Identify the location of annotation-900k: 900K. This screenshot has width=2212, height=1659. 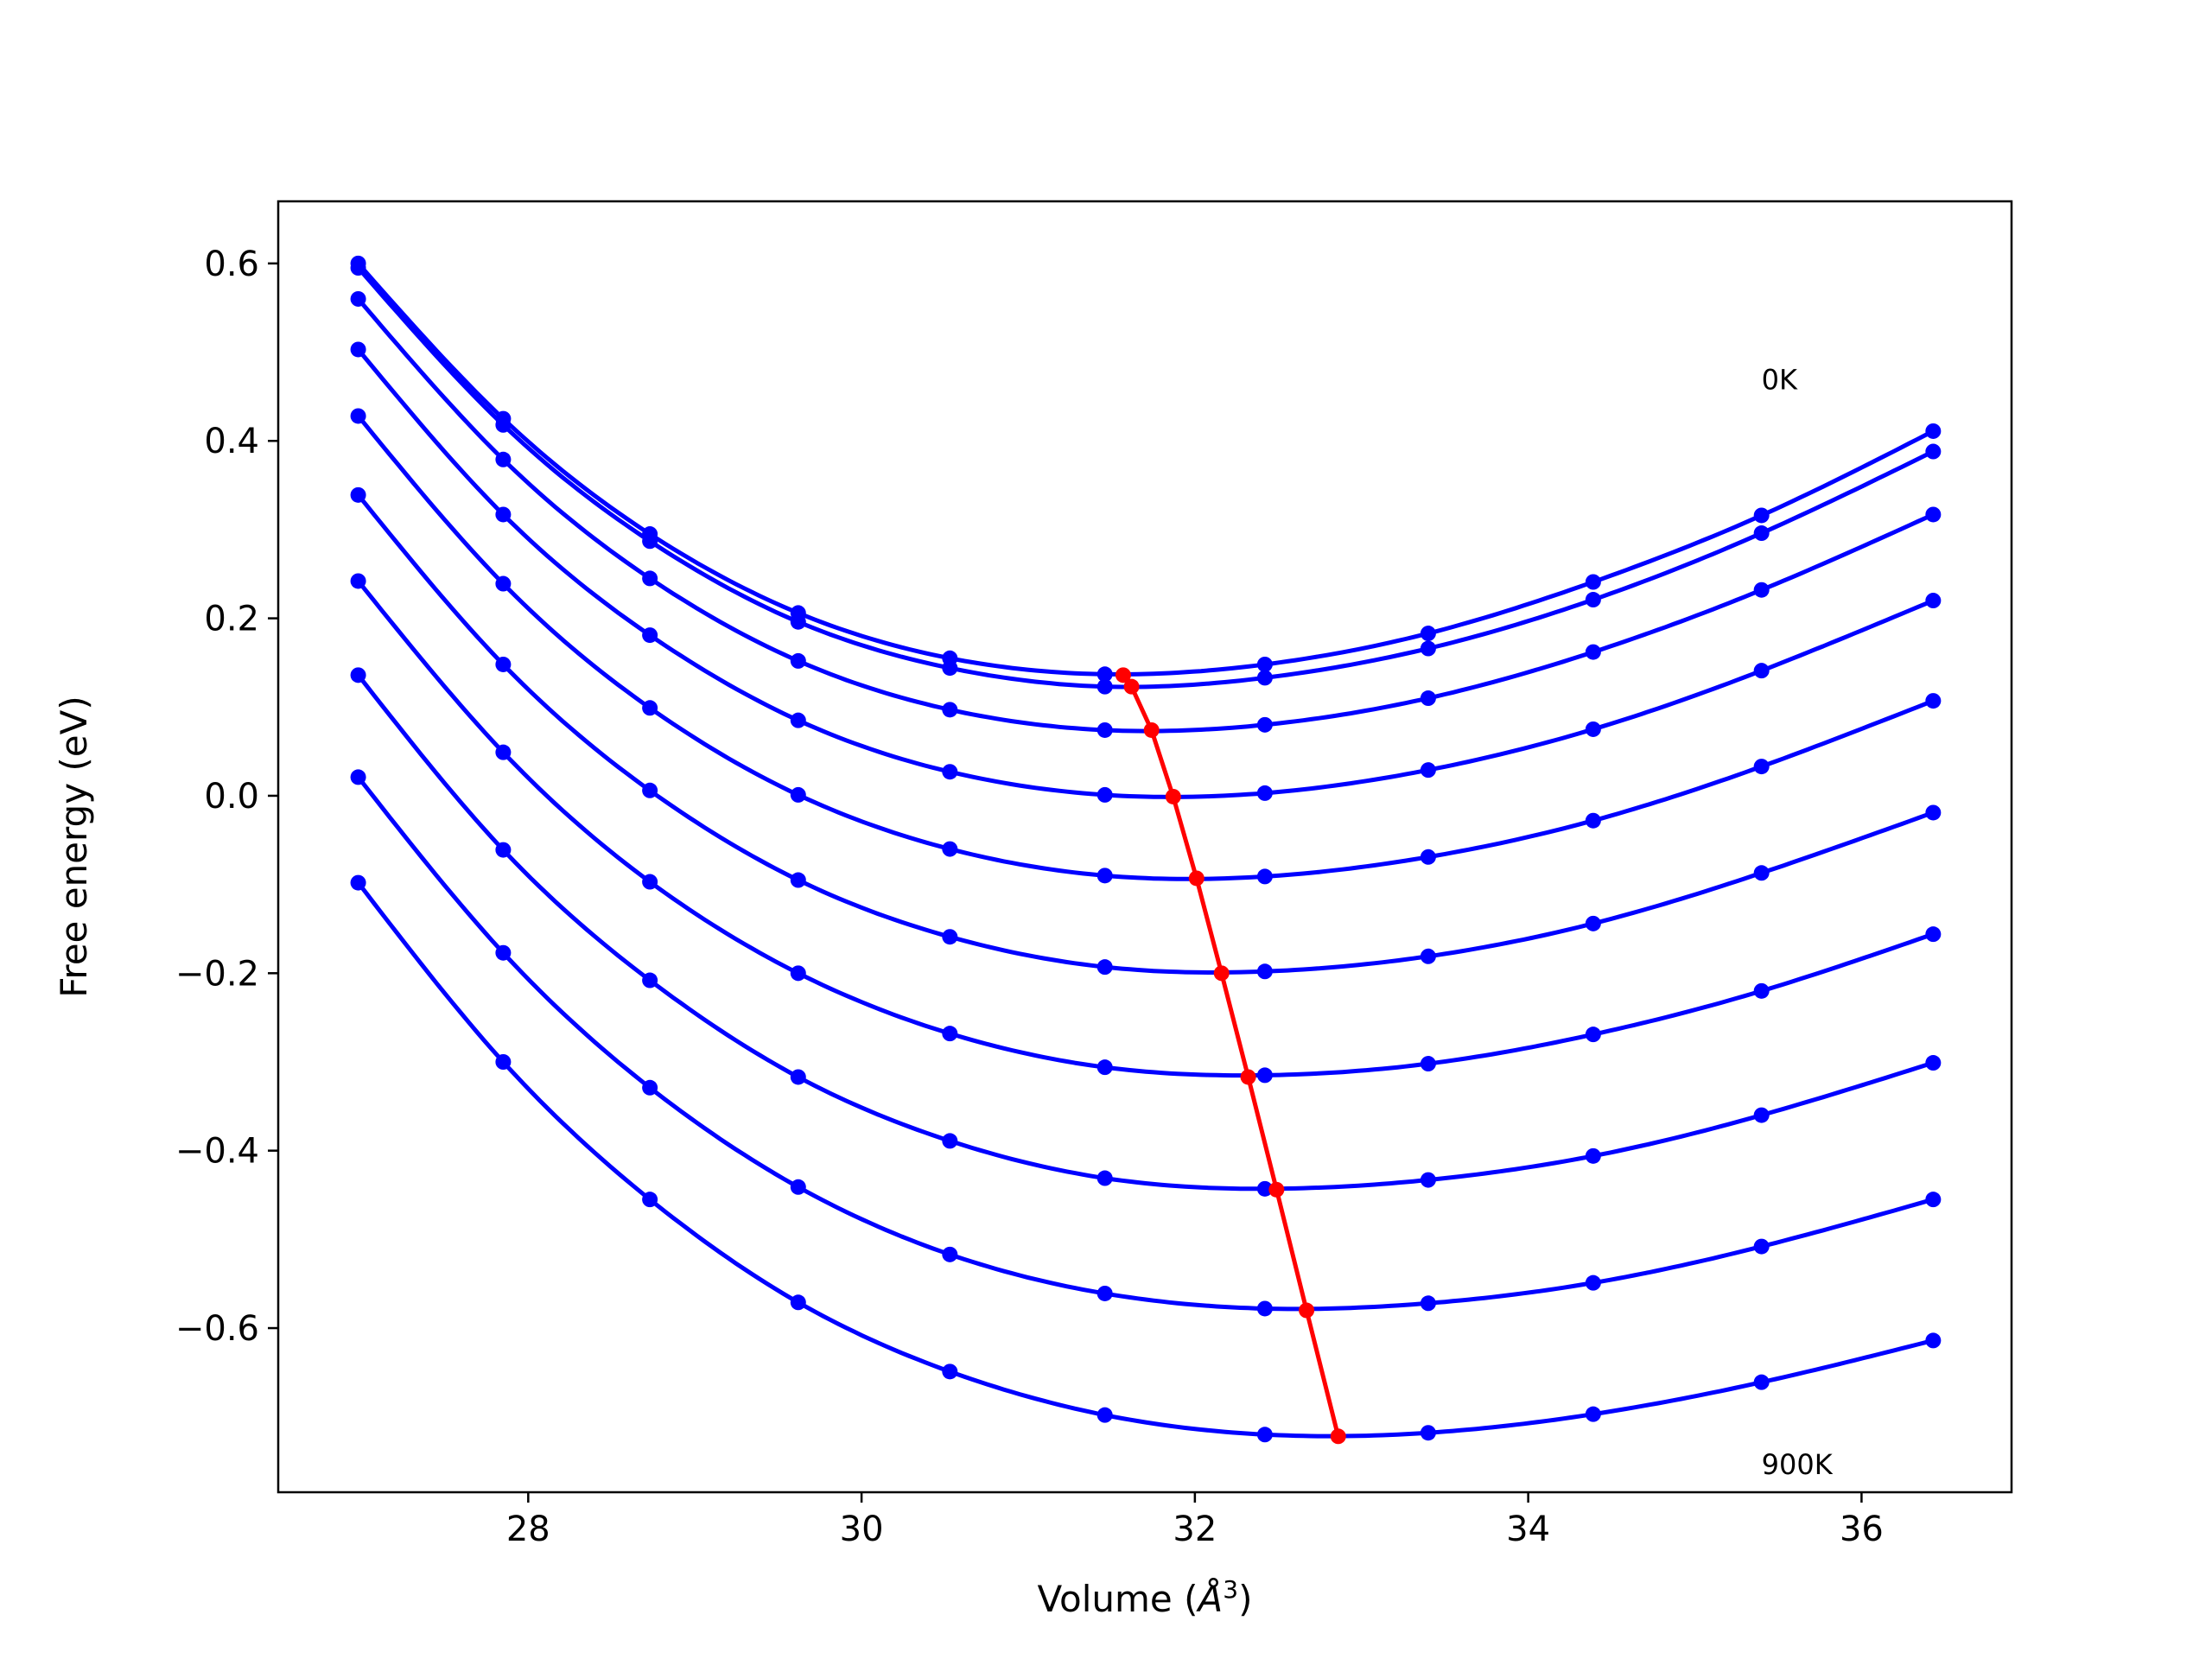
(1798, 1464).